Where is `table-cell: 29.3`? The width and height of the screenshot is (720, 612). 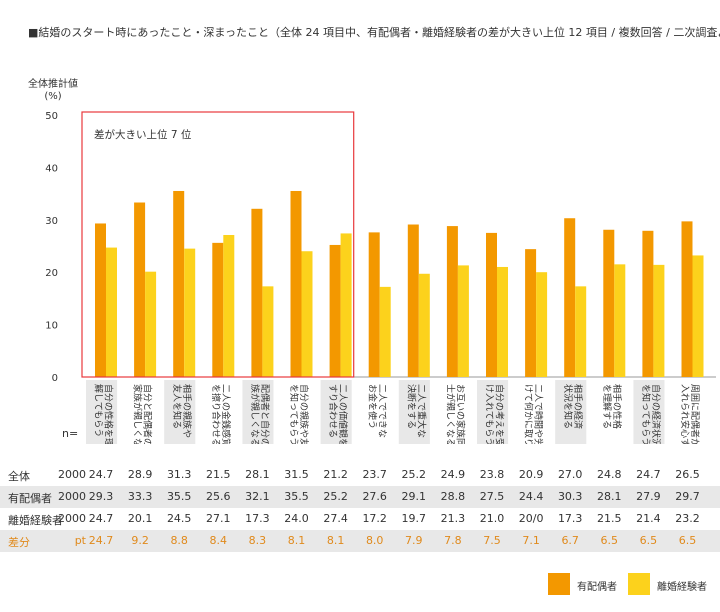
table-cell: 29.3 is located at coordinates (101, 496).